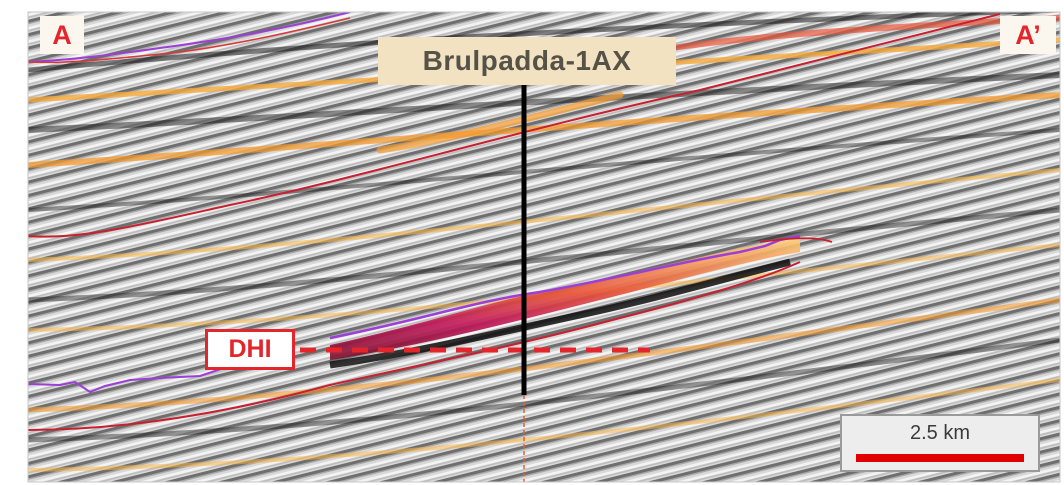 This screenshot has height=485, width=1064. I want to click on section-end-label: A’, so click(1028, 35).